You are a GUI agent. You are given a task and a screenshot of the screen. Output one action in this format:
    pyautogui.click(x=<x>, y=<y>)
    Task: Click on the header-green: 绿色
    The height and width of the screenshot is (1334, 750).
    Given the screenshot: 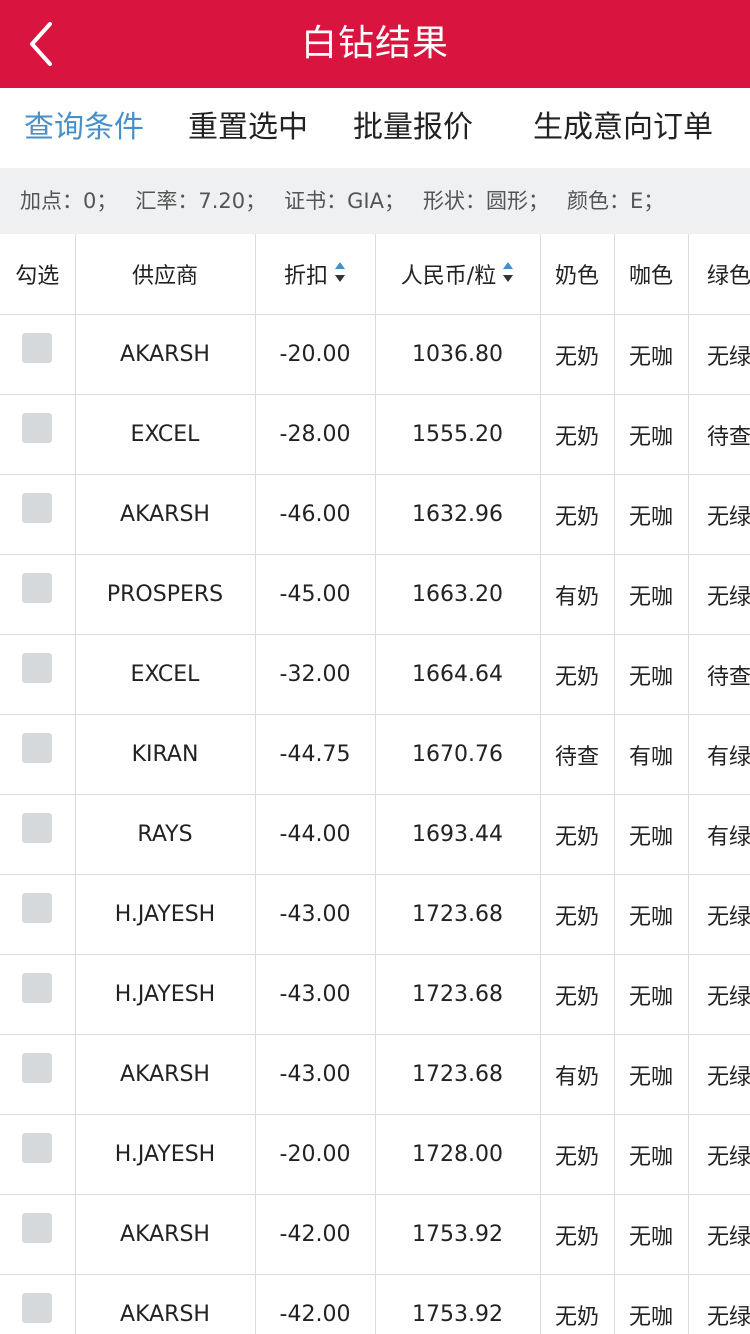 What is the action you would take?
    pyautogui.click(x=718, y=274)
    